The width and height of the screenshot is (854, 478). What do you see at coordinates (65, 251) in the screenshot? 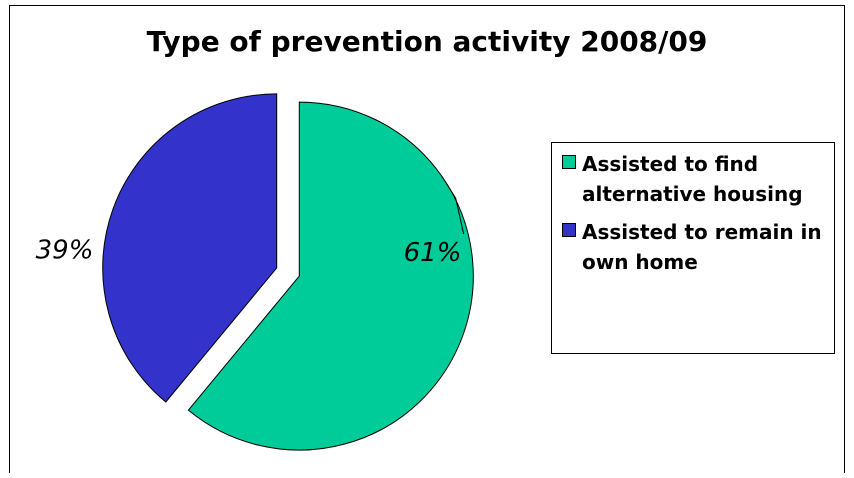
I see `data-label-39: 39%` at bounding box center [65, 251].